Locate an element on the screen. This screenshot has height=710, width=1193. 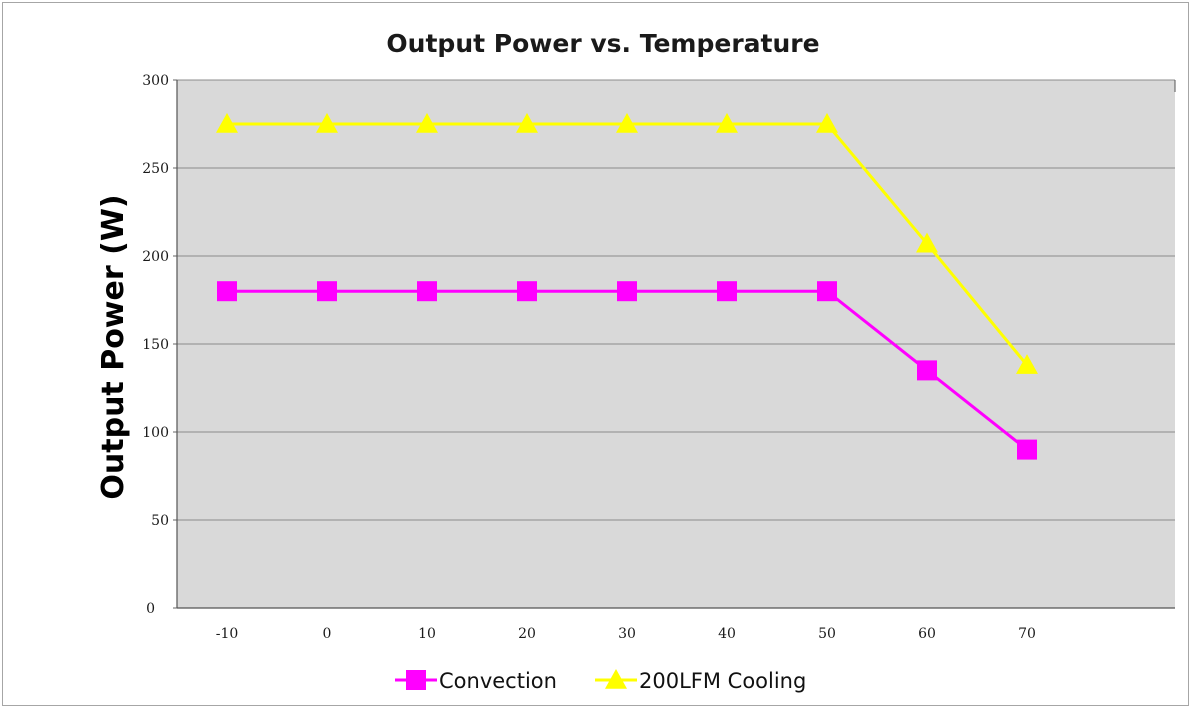
legend: Convection 200LFM Cooling is located at coordinates (600, 681).